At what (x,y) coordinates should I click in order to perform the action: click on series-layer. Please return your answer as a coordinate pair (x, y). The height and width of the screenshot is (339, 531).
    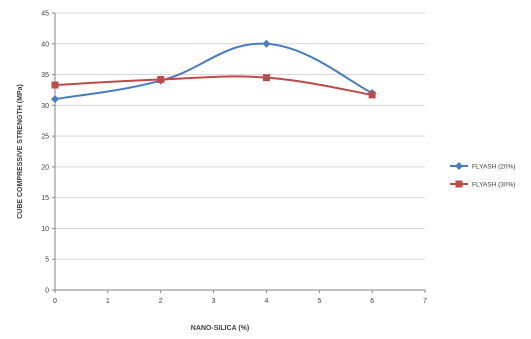
    Looking at the image, I should click on (214, 71).